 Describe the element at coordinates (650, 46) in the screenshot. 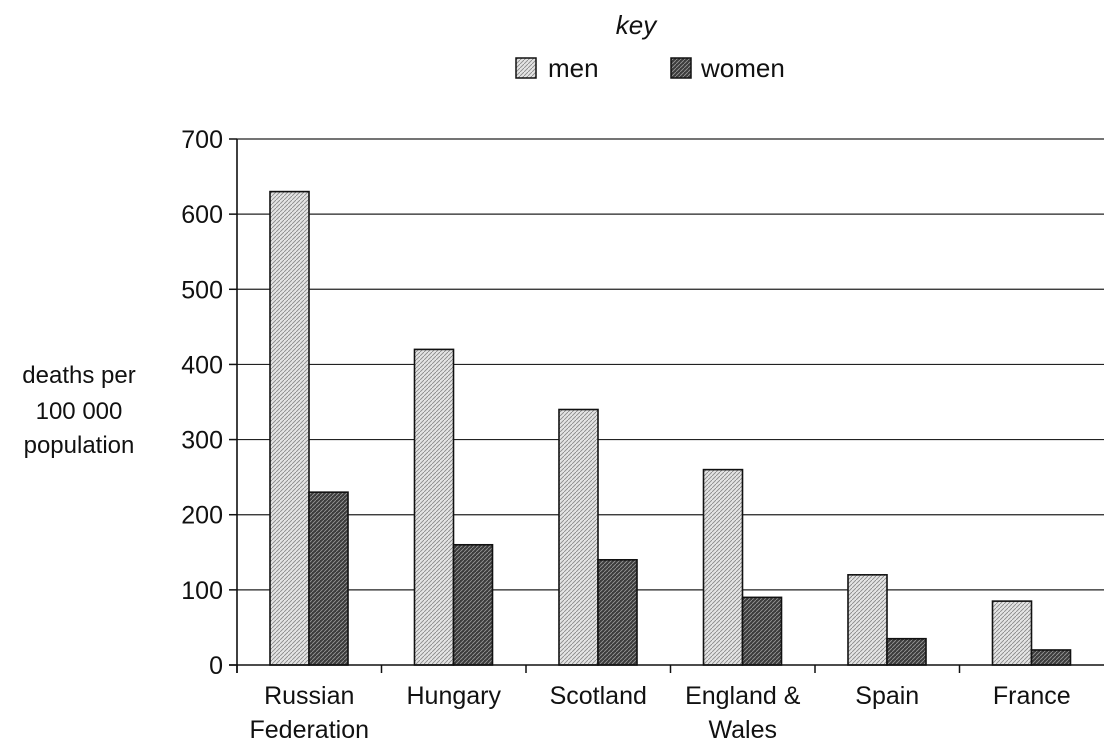

I see `legend: key men women` at that location.